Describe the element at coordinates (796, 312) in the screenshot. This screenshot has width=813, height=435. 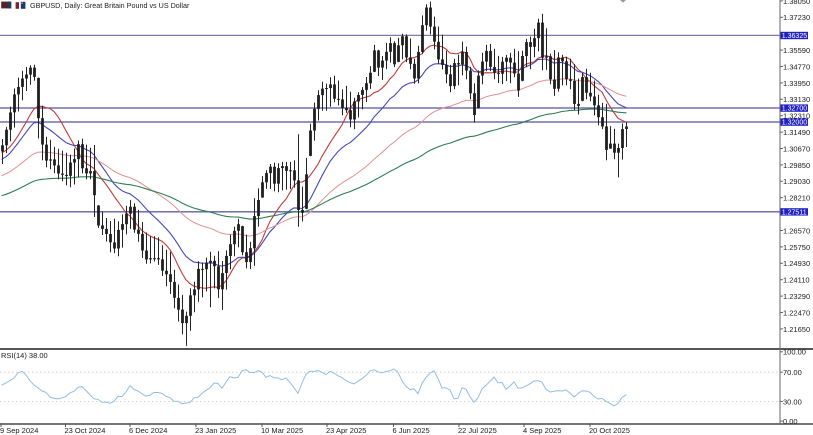
I see `svg-text: 1.22470` at that location.